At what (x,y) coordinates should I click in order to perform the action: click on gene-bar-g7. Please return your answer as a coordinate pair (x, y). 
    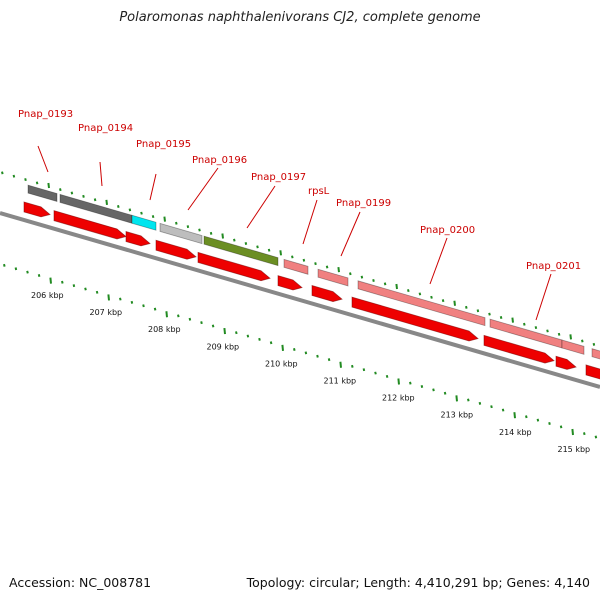
    Looking at the image, I should click on (333, 277).